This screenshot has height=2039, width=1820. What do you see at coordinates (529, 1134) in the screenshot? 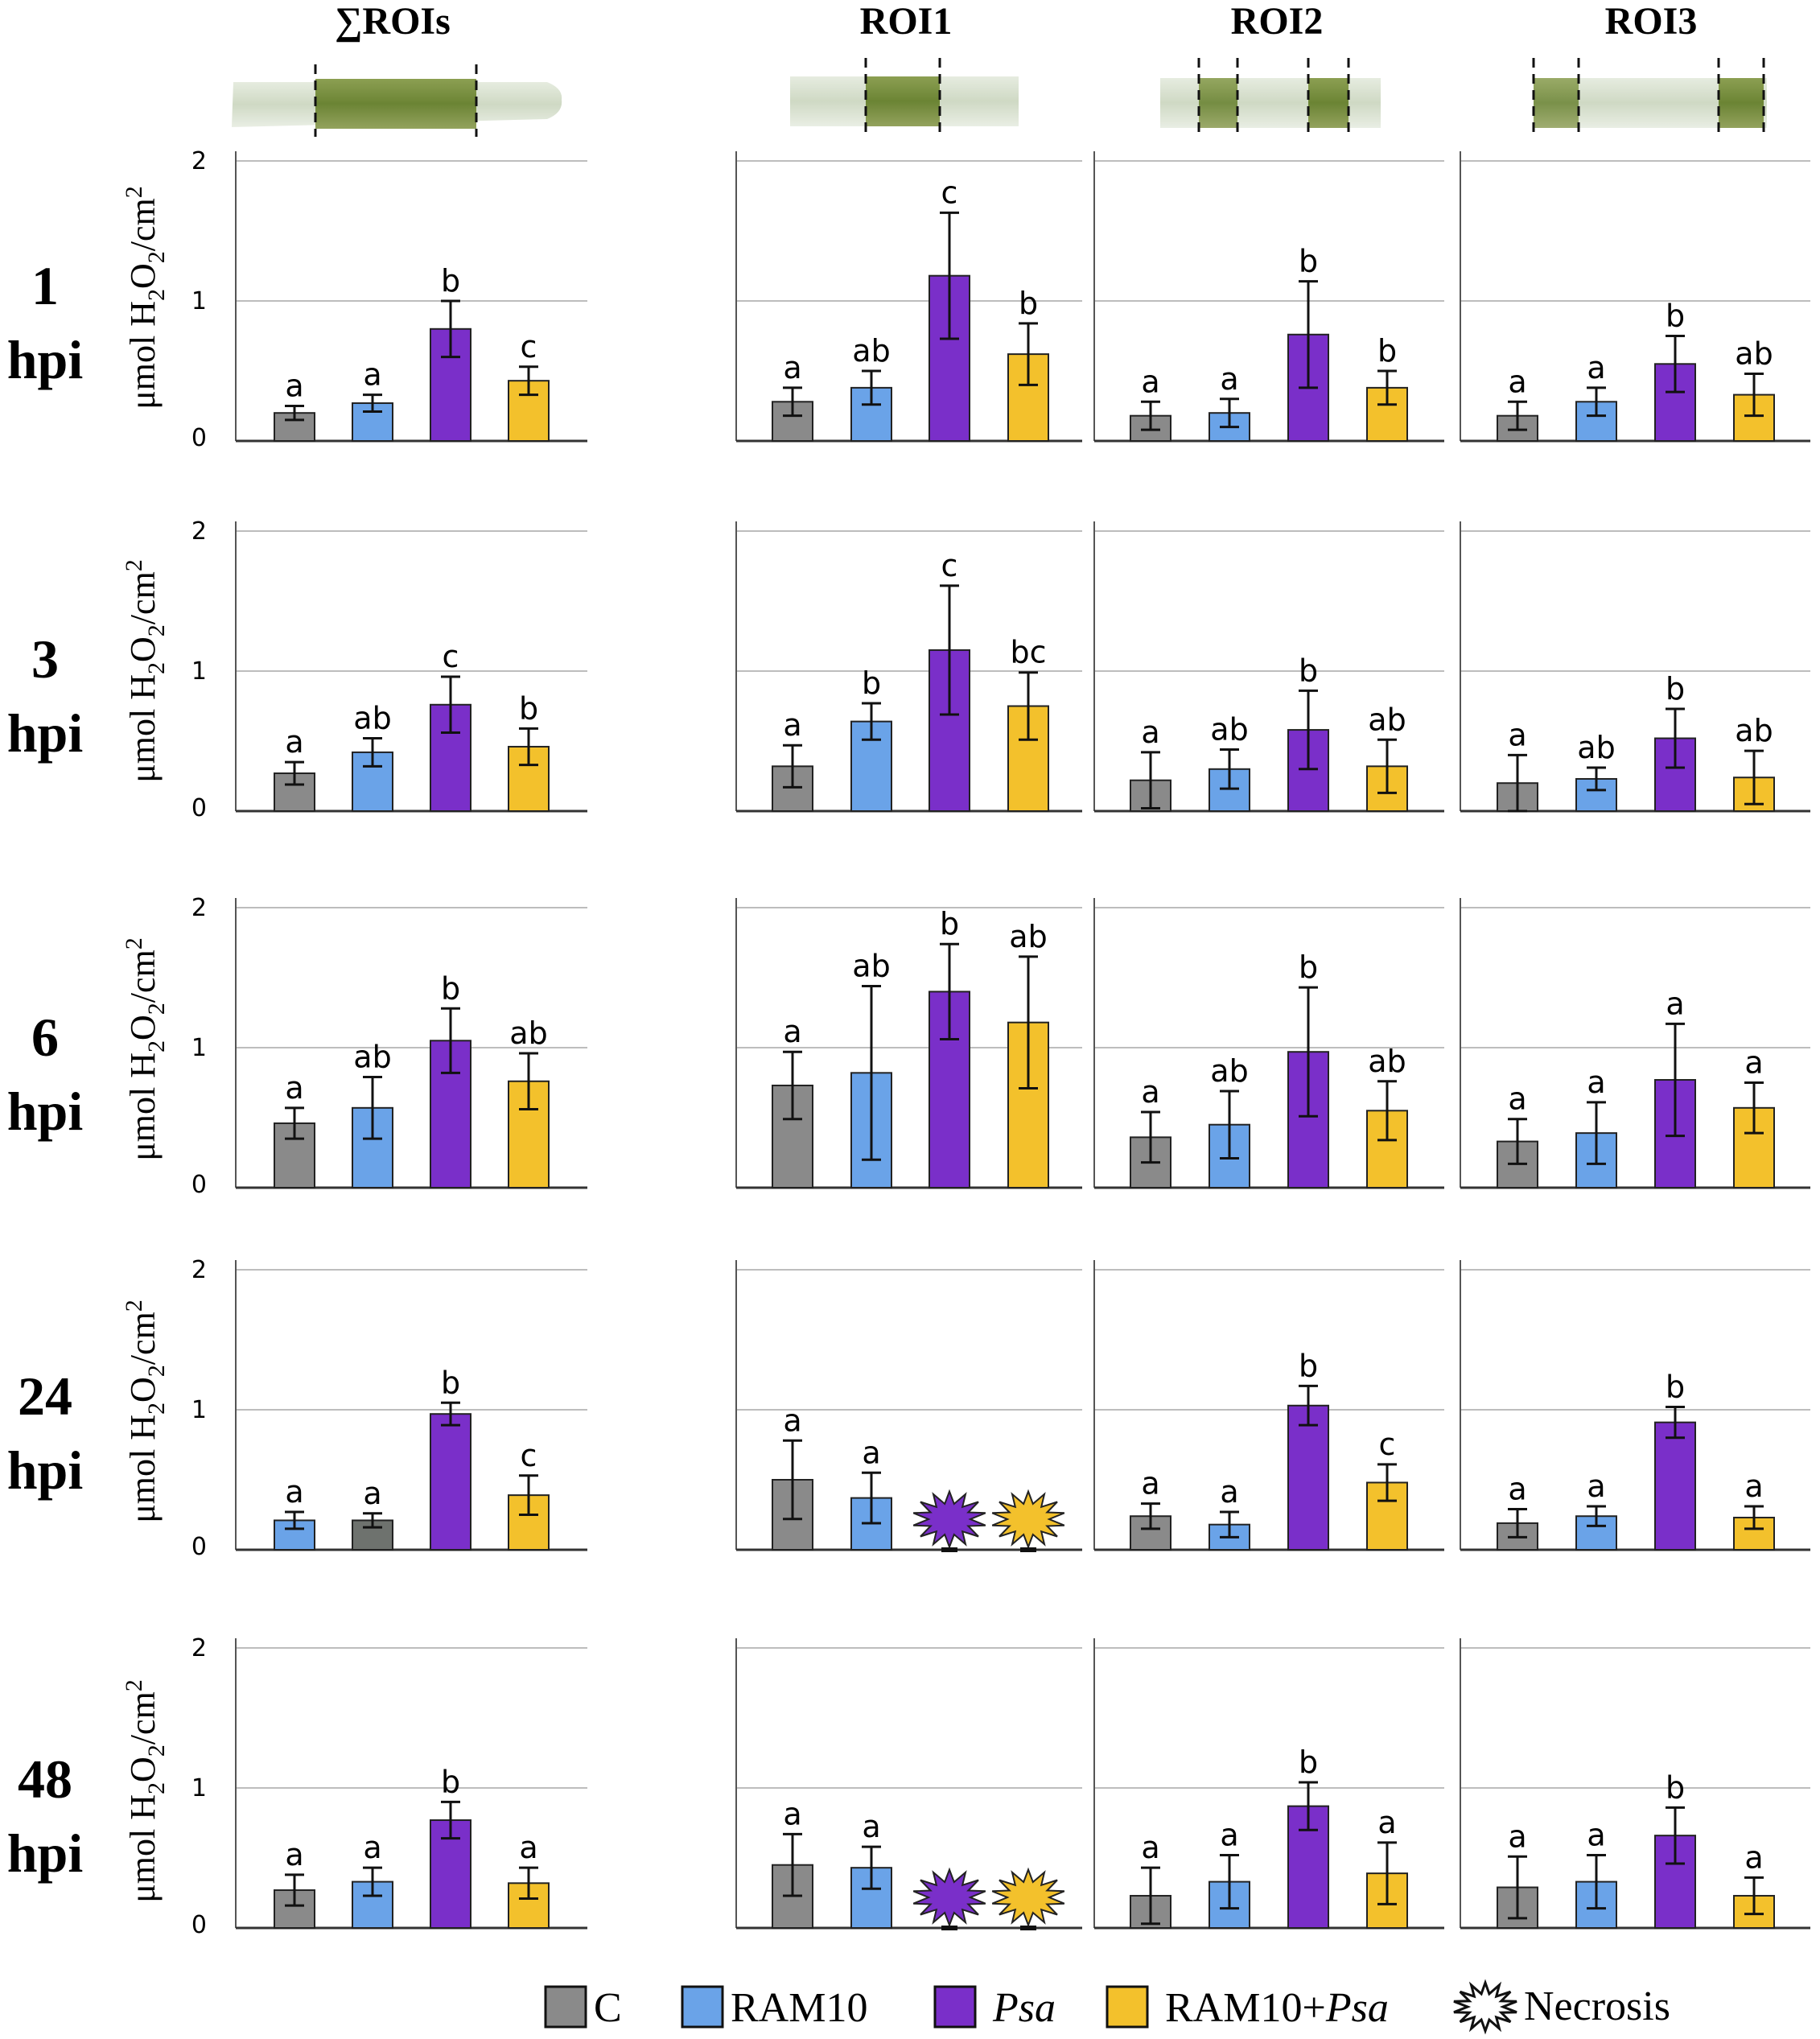
I see `bar-ram10-psa` at bounding box center [529, 1134].